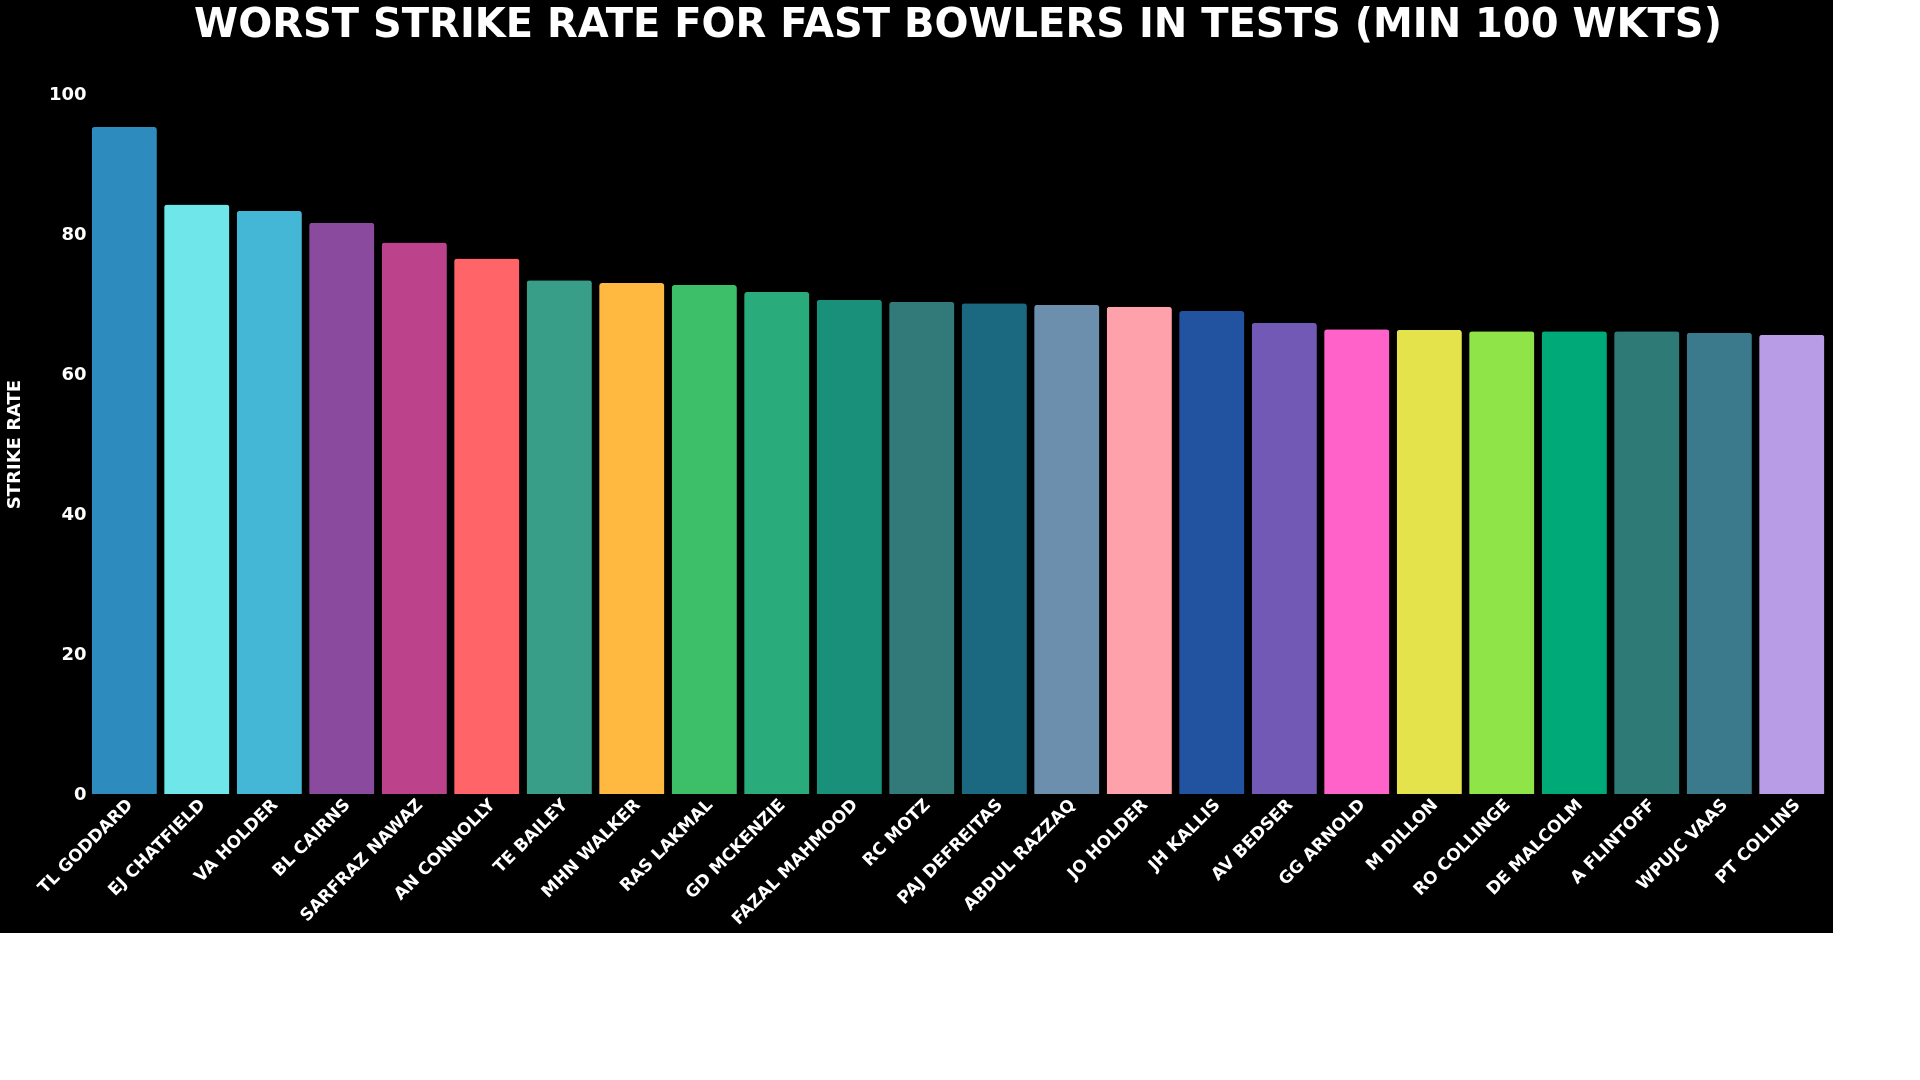  I want to click on y-tick-label: 20, so click(74, 653).